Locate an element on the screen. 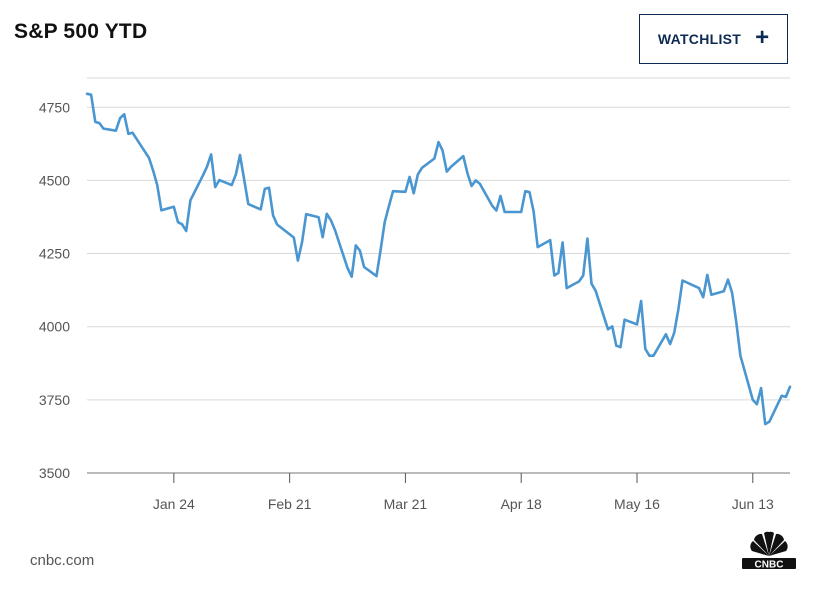 The height and width of the screenshot is (594, 817). cnbc-logo-text: CNBC is located at coordinates (769, 565).